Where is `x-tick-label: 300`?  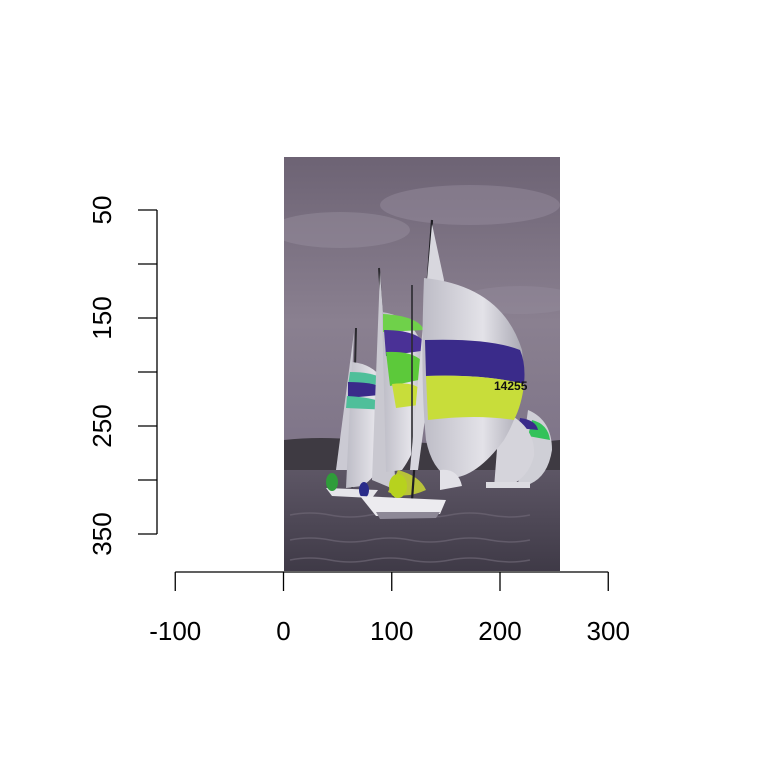
x-tick-label: 300 is located at coordinates (608, 631).